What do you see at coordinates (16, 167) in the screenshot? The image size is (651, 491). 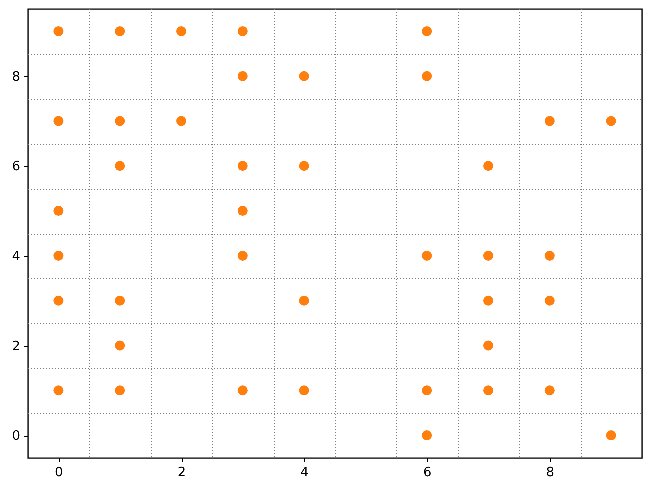 I see `y-tick-label: 6` at bounding box center [16, 167].